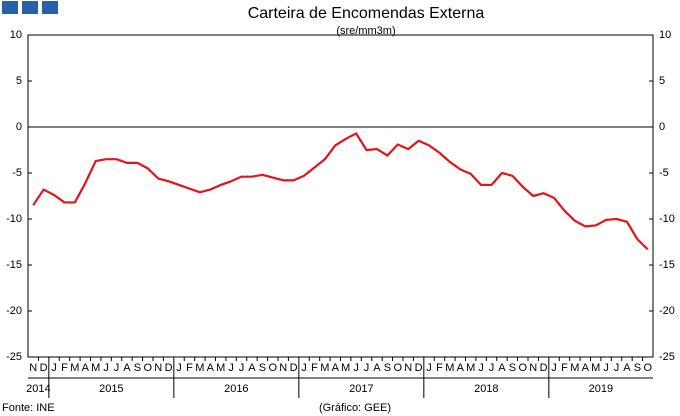 The width and height of the screenshot is (680, 416). Describe the element at coordinates (667, 219) in the screenshot. I see `y2-tick-label: -10` at that location.